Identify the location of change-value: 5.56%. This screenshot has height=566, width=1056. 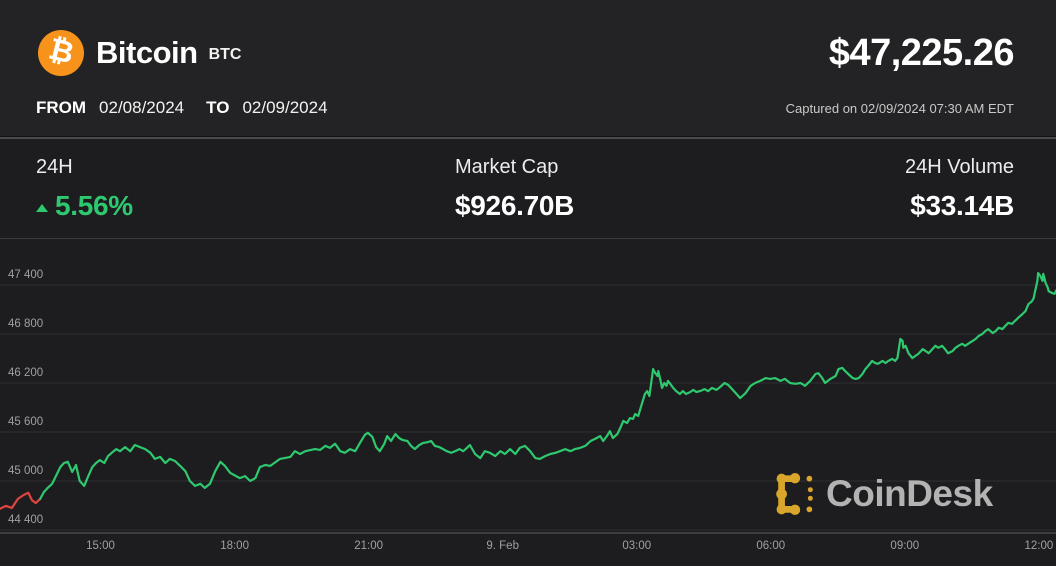
(94, 205).